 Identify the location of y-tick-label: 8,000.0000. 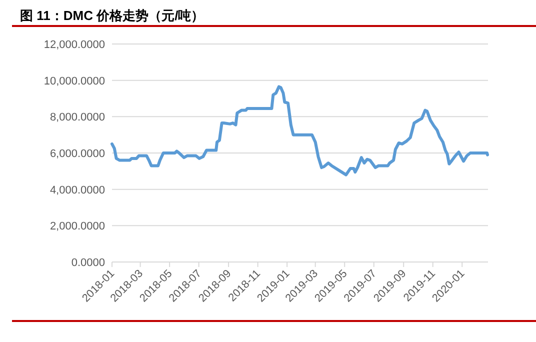
(77, 118).